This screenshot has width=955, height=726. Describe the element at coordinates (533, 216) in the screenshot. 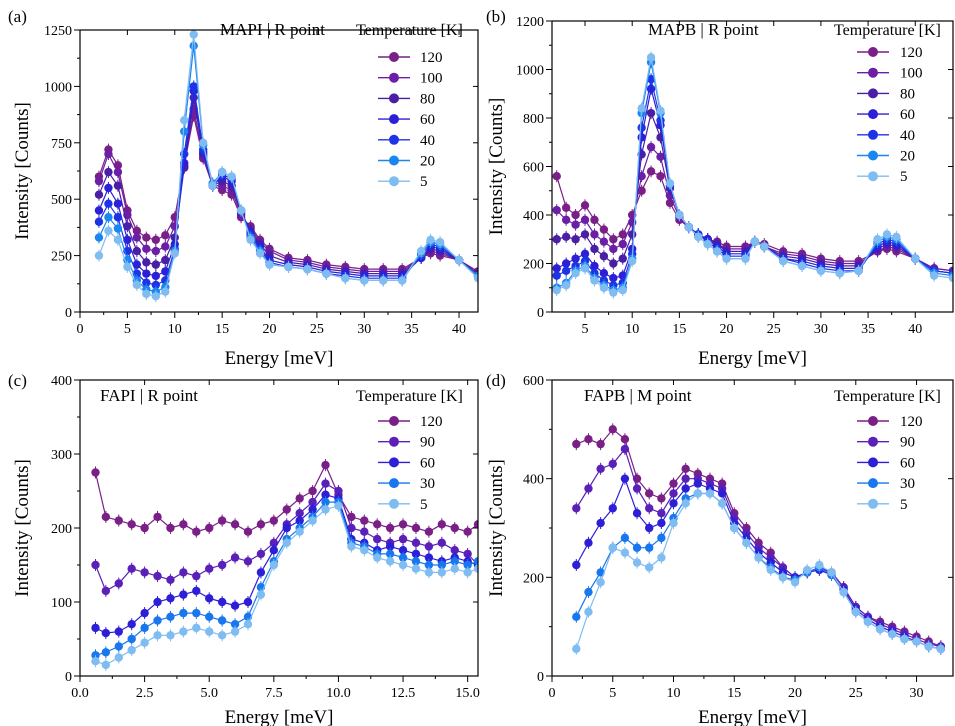

I see `y-tick-label-b: 400` at that location.